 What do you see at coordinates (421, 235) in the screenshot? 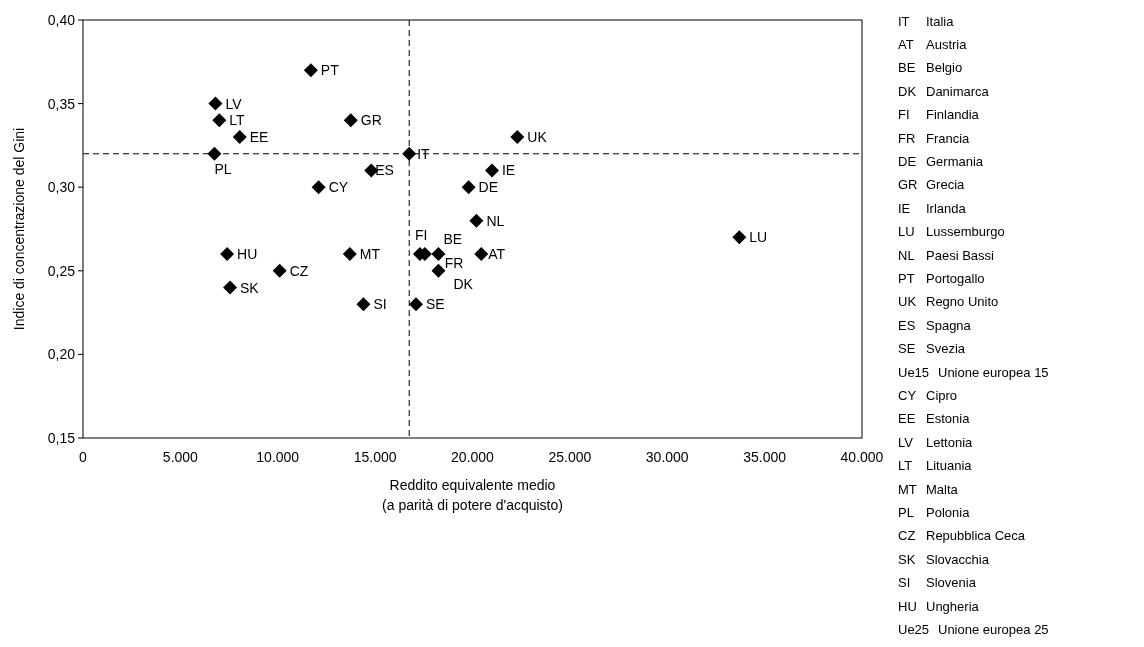
I see `annotation: FI` at bounding box center [421, 235].